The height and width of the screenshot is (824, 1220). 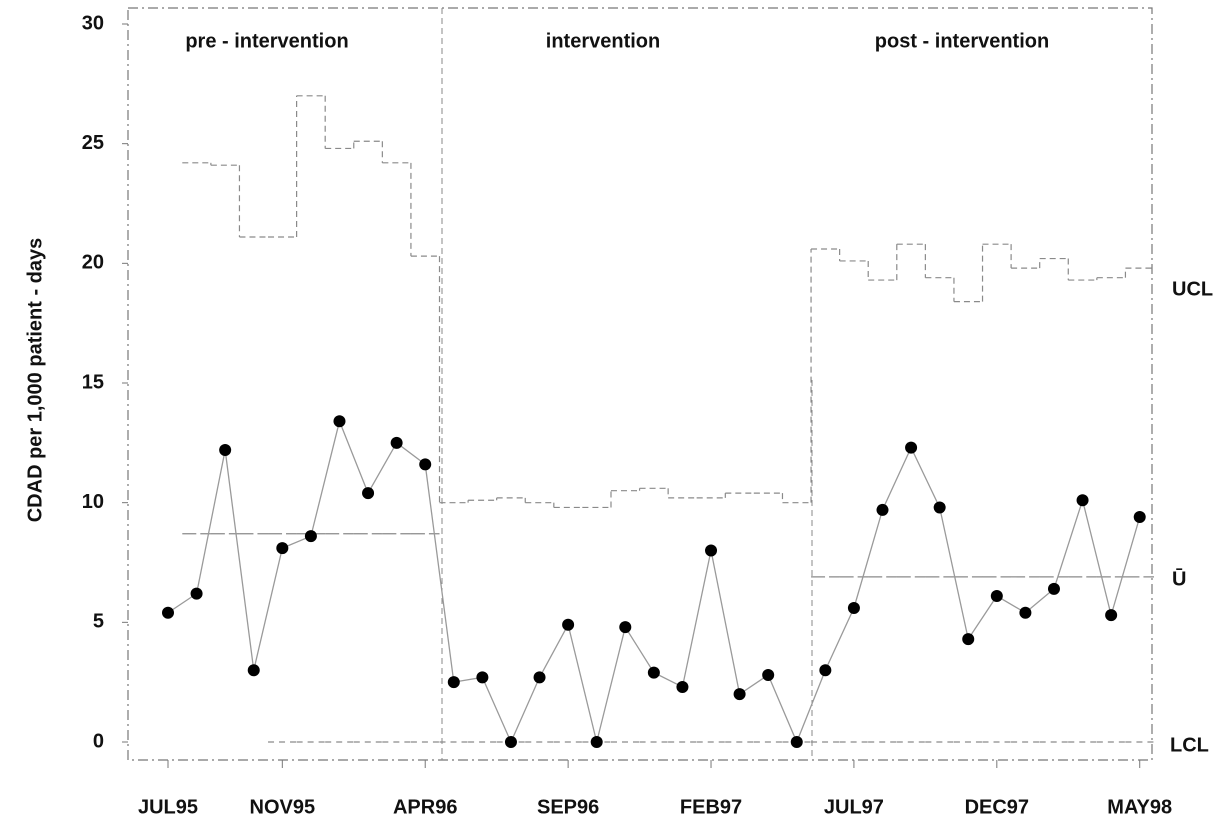 I want to click on y-tick-label: 10, so click(x=93, y=502).